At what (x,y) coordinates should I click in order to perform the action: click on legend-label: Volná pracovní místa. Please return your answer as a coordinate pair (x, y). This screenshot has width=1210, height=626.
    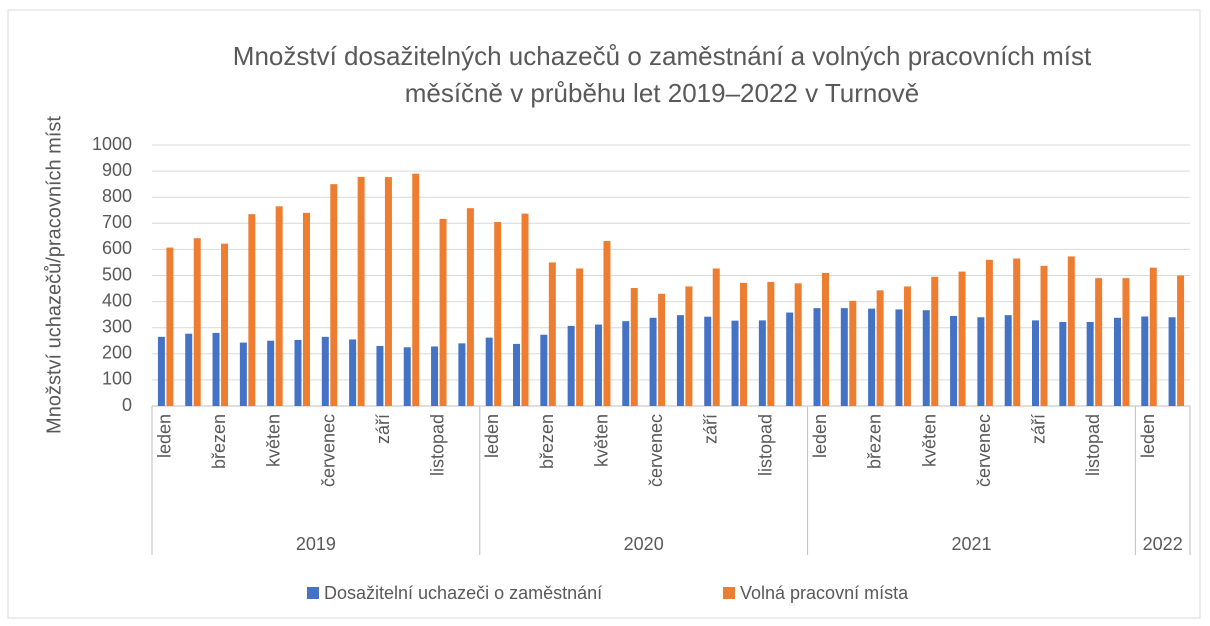
    Looking at the image, I should click on (824, 593).